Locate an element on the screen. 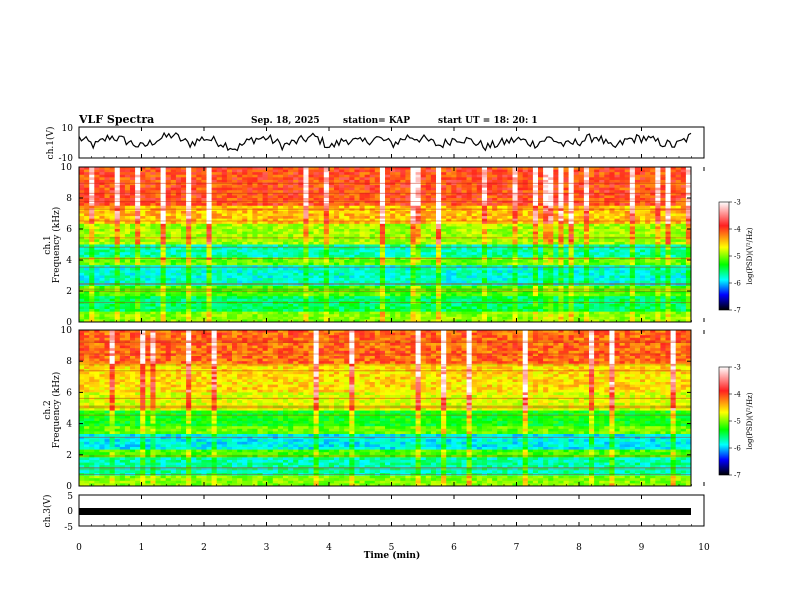 This screenshot has width=792, height=612. ch1-colorbar: -3 -4 -5 -6 -7 log(PSD)(V²/Hz) is located at coordinates (736, 257).